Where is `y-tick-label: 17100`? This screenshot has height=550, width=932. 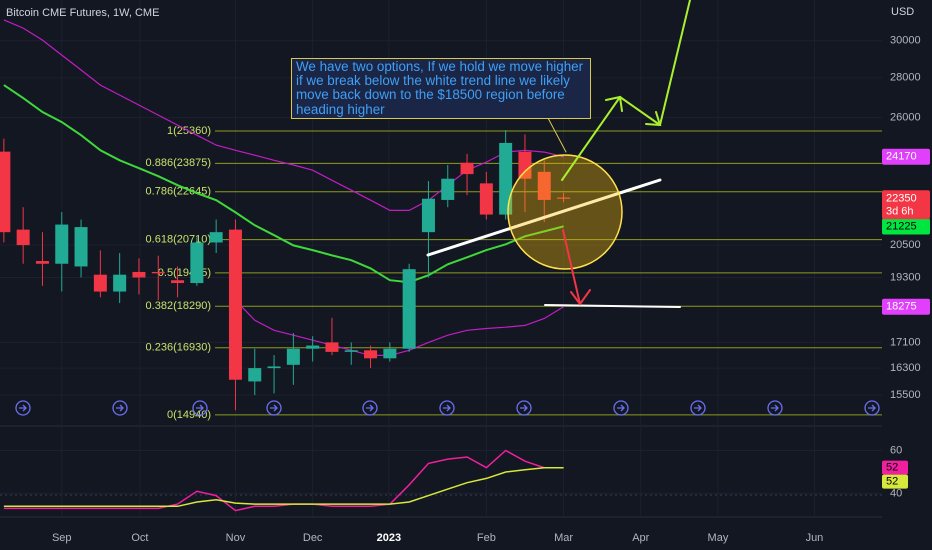 y-tick-label: 17100 is located at coordinates (905, 342).